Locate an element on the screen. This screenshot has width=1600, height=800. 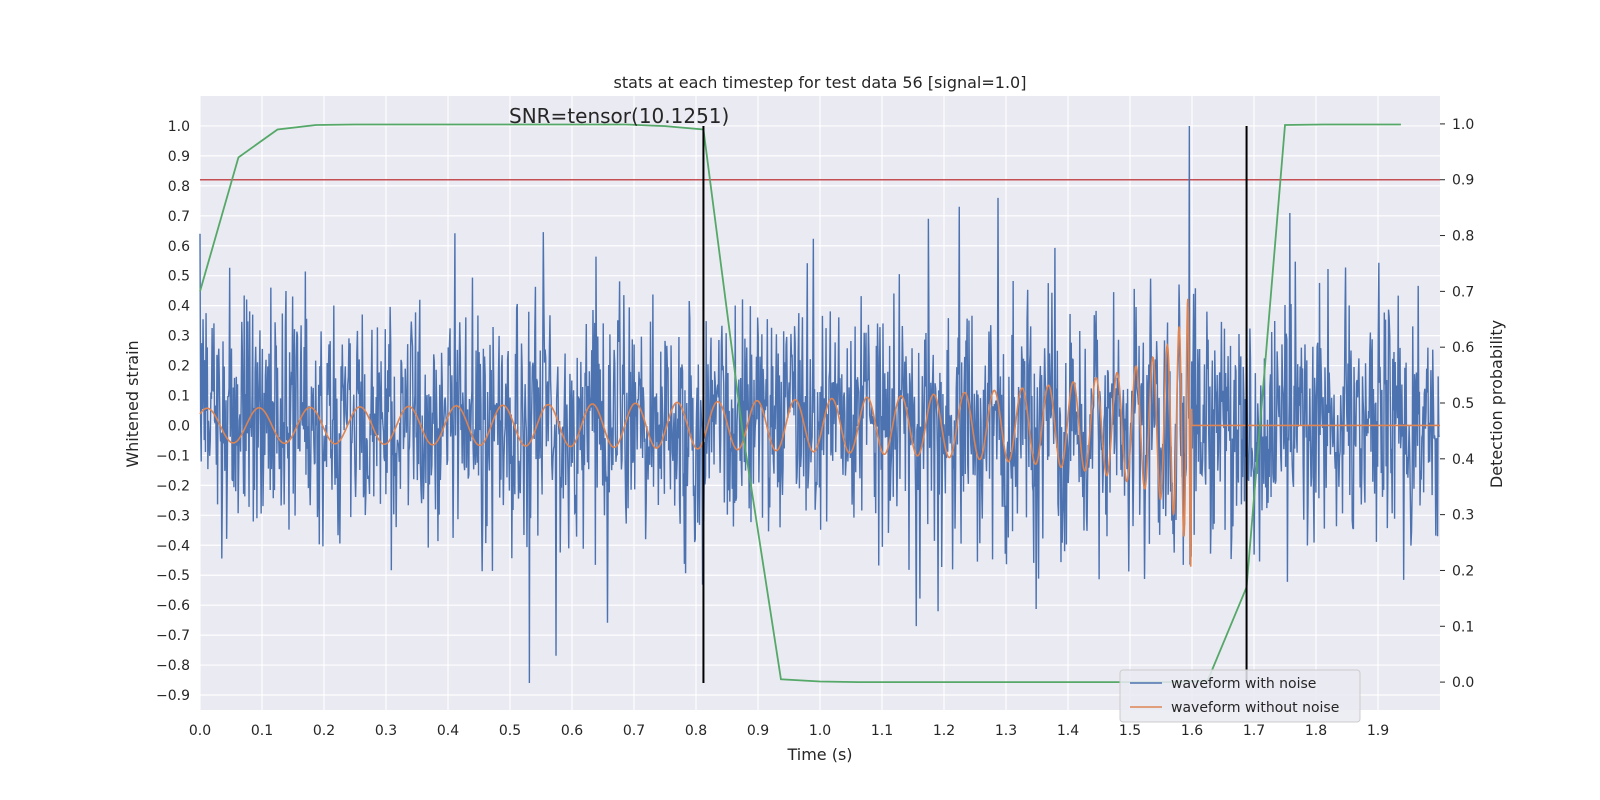
y-left-tick-label: −0.4 is located at coordinates (173, 546).